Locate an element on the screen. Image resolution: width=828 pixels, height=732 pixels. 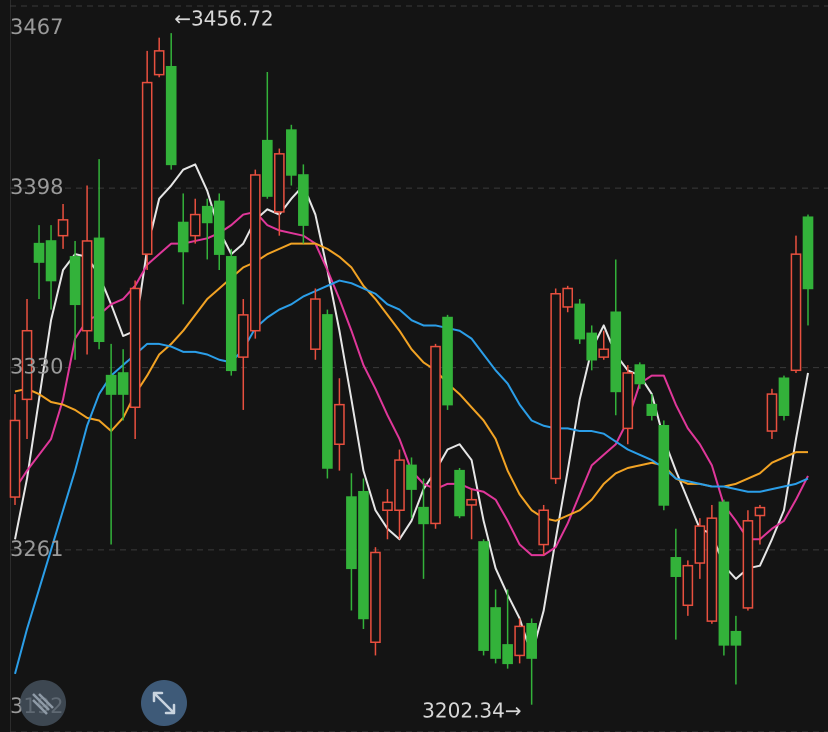
expand-icon is located at coordinates (164, 703).